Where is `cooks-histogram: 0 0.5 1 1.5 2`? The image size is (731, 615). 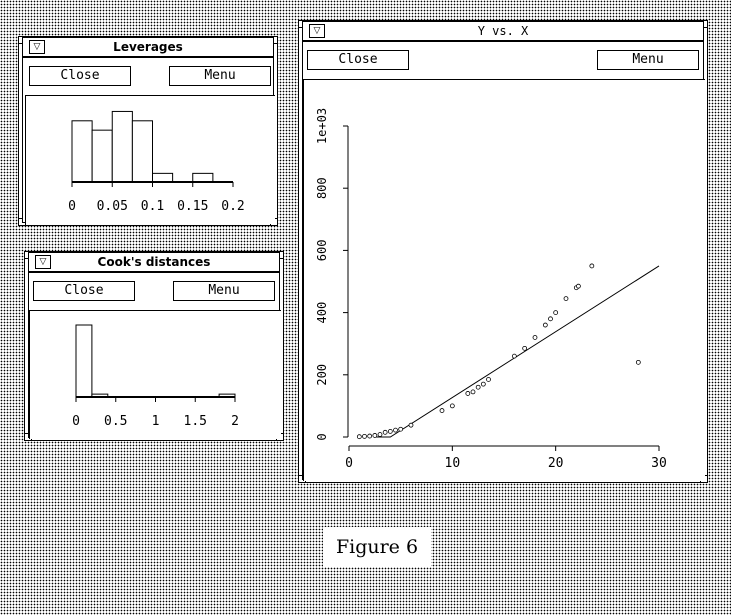
cooks-histogram: 0 0.5 1 1.5 2 is located at coordinates (155, 376).